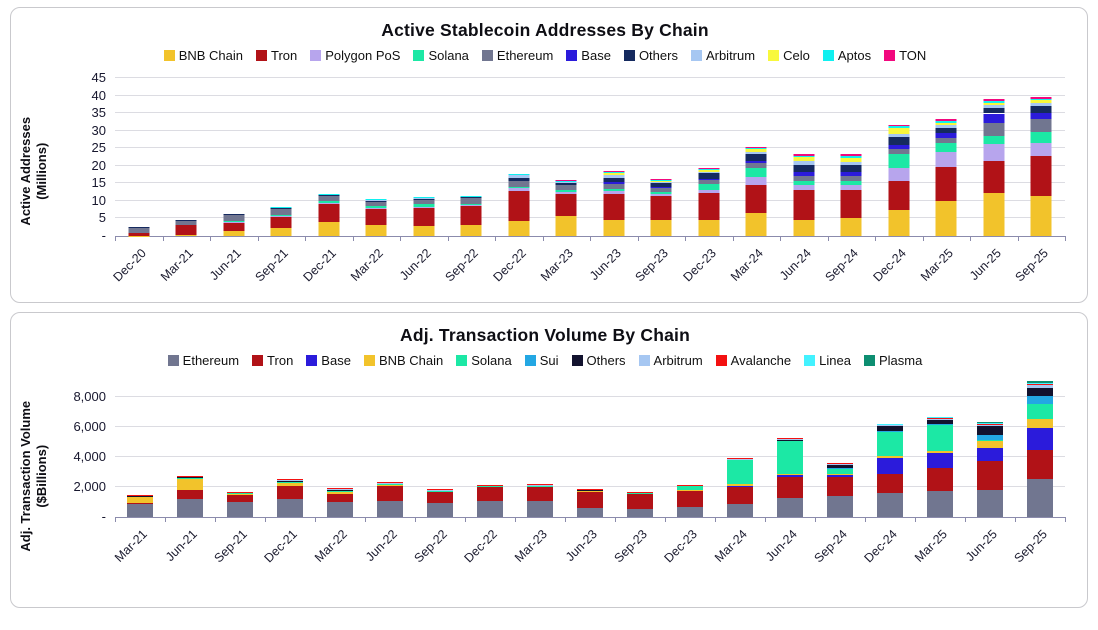 The image size is (1098, 630). What do you see at coordinates (678, 360) in the screenshot?
I see `legend-label-arbitrum: Arbitrum` at bounding box center [678, 360].